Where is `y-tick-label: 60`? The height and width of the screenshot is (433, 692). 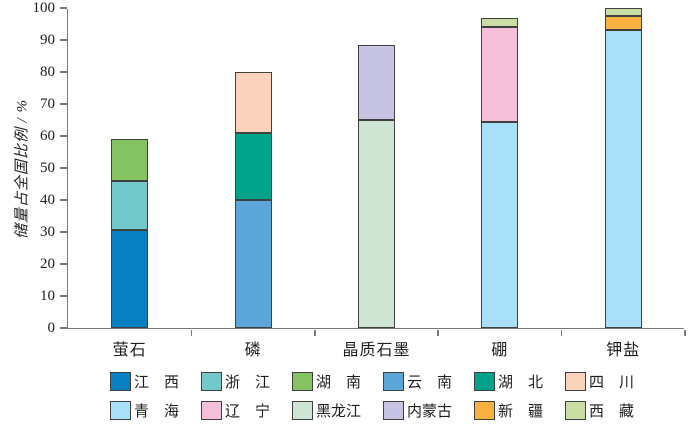
y-tick-label: 60 is located at coordinates (47, 136).